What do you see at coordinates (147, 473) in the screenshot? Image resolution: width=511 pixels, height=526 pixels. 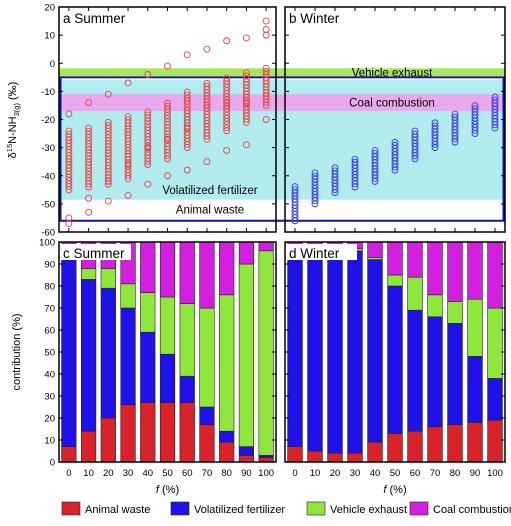 I see `x-tick-label: 40` at bounding box center [147, 473].